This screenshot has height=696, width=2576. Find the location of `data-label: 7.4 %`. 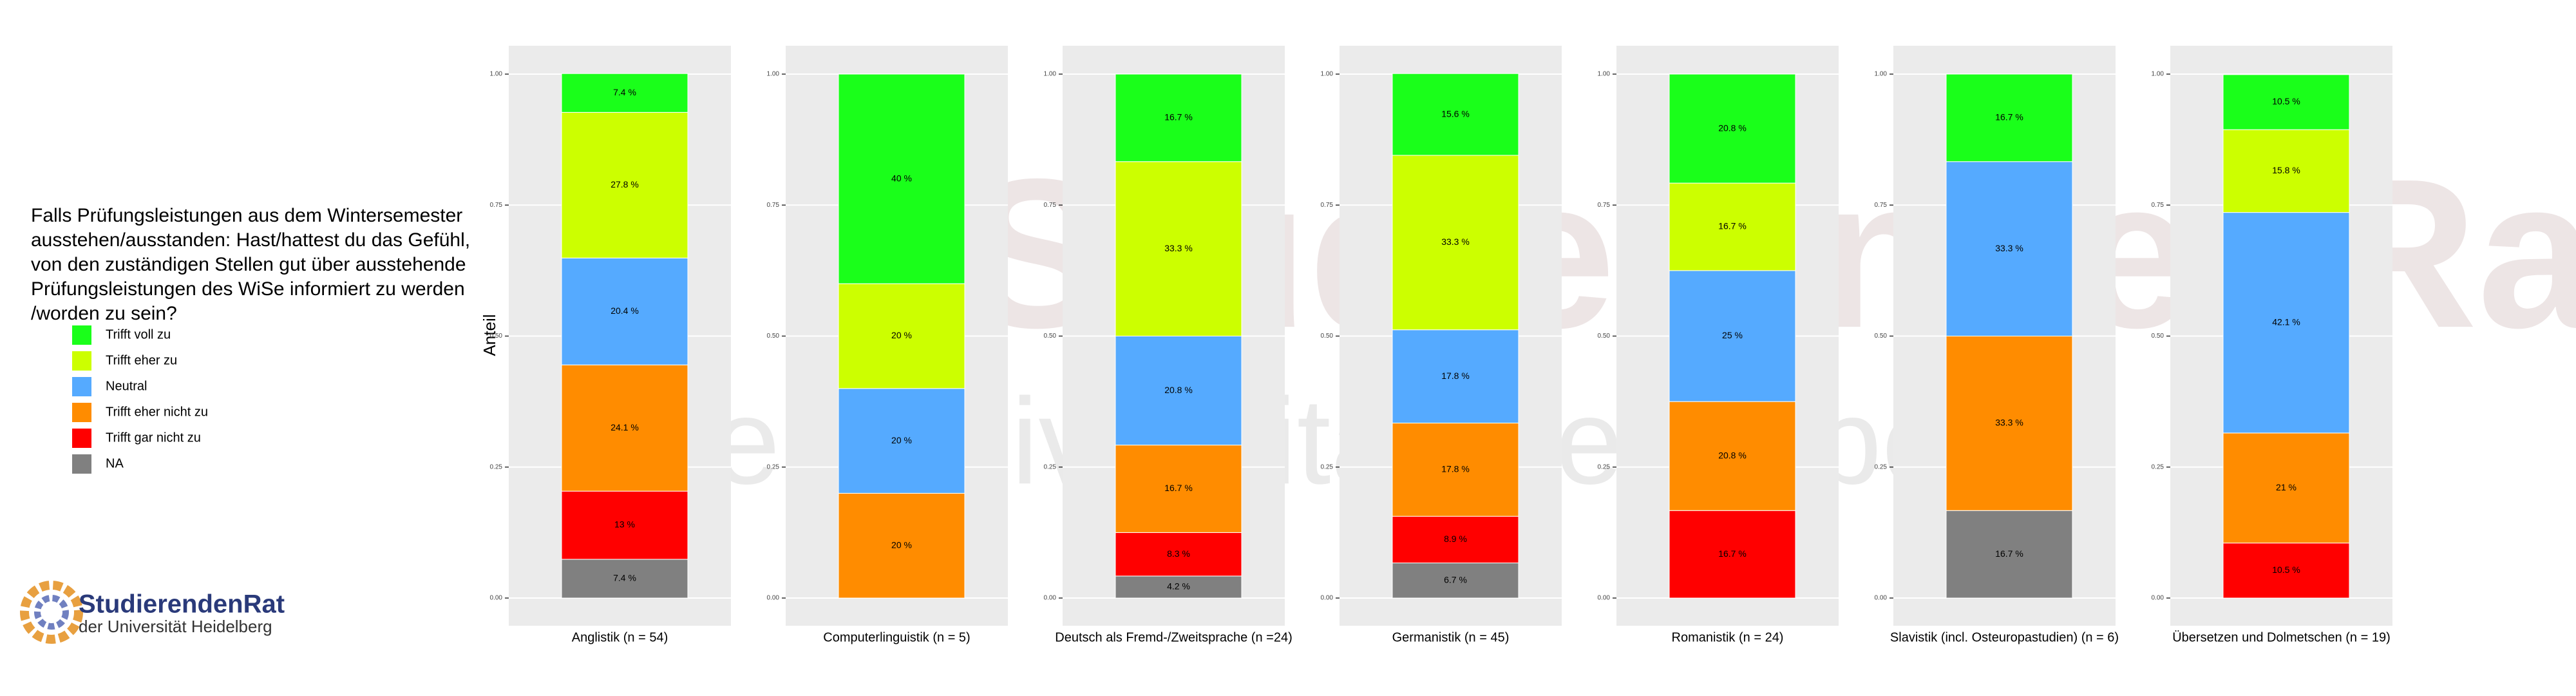

data-label: 7.4 % is located at coordinates (624, 92).